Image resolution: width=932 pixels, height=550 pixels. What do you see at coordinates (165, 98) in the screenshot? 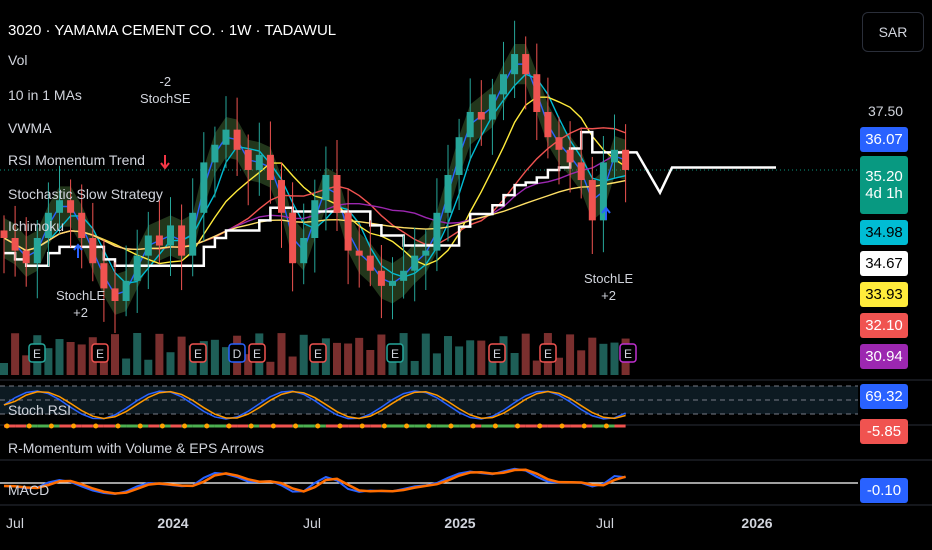
I see `signal-bottom-text: StochSE` at bounding box center [165, 98].